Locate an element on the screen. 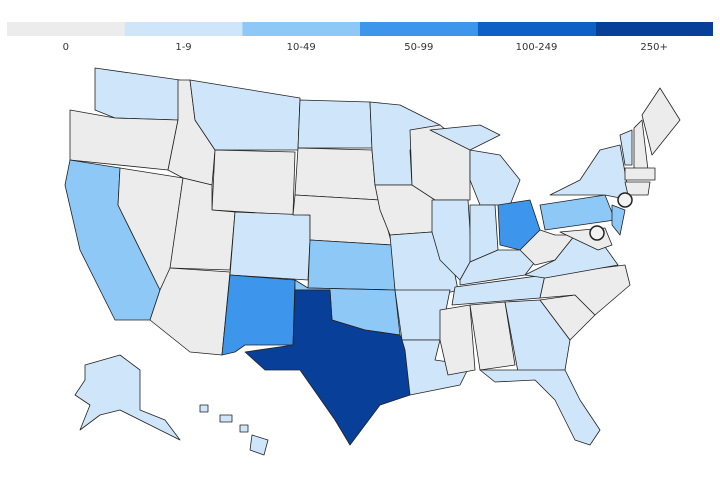  legend-label: 50-99 is located at coordinates (418, 47).